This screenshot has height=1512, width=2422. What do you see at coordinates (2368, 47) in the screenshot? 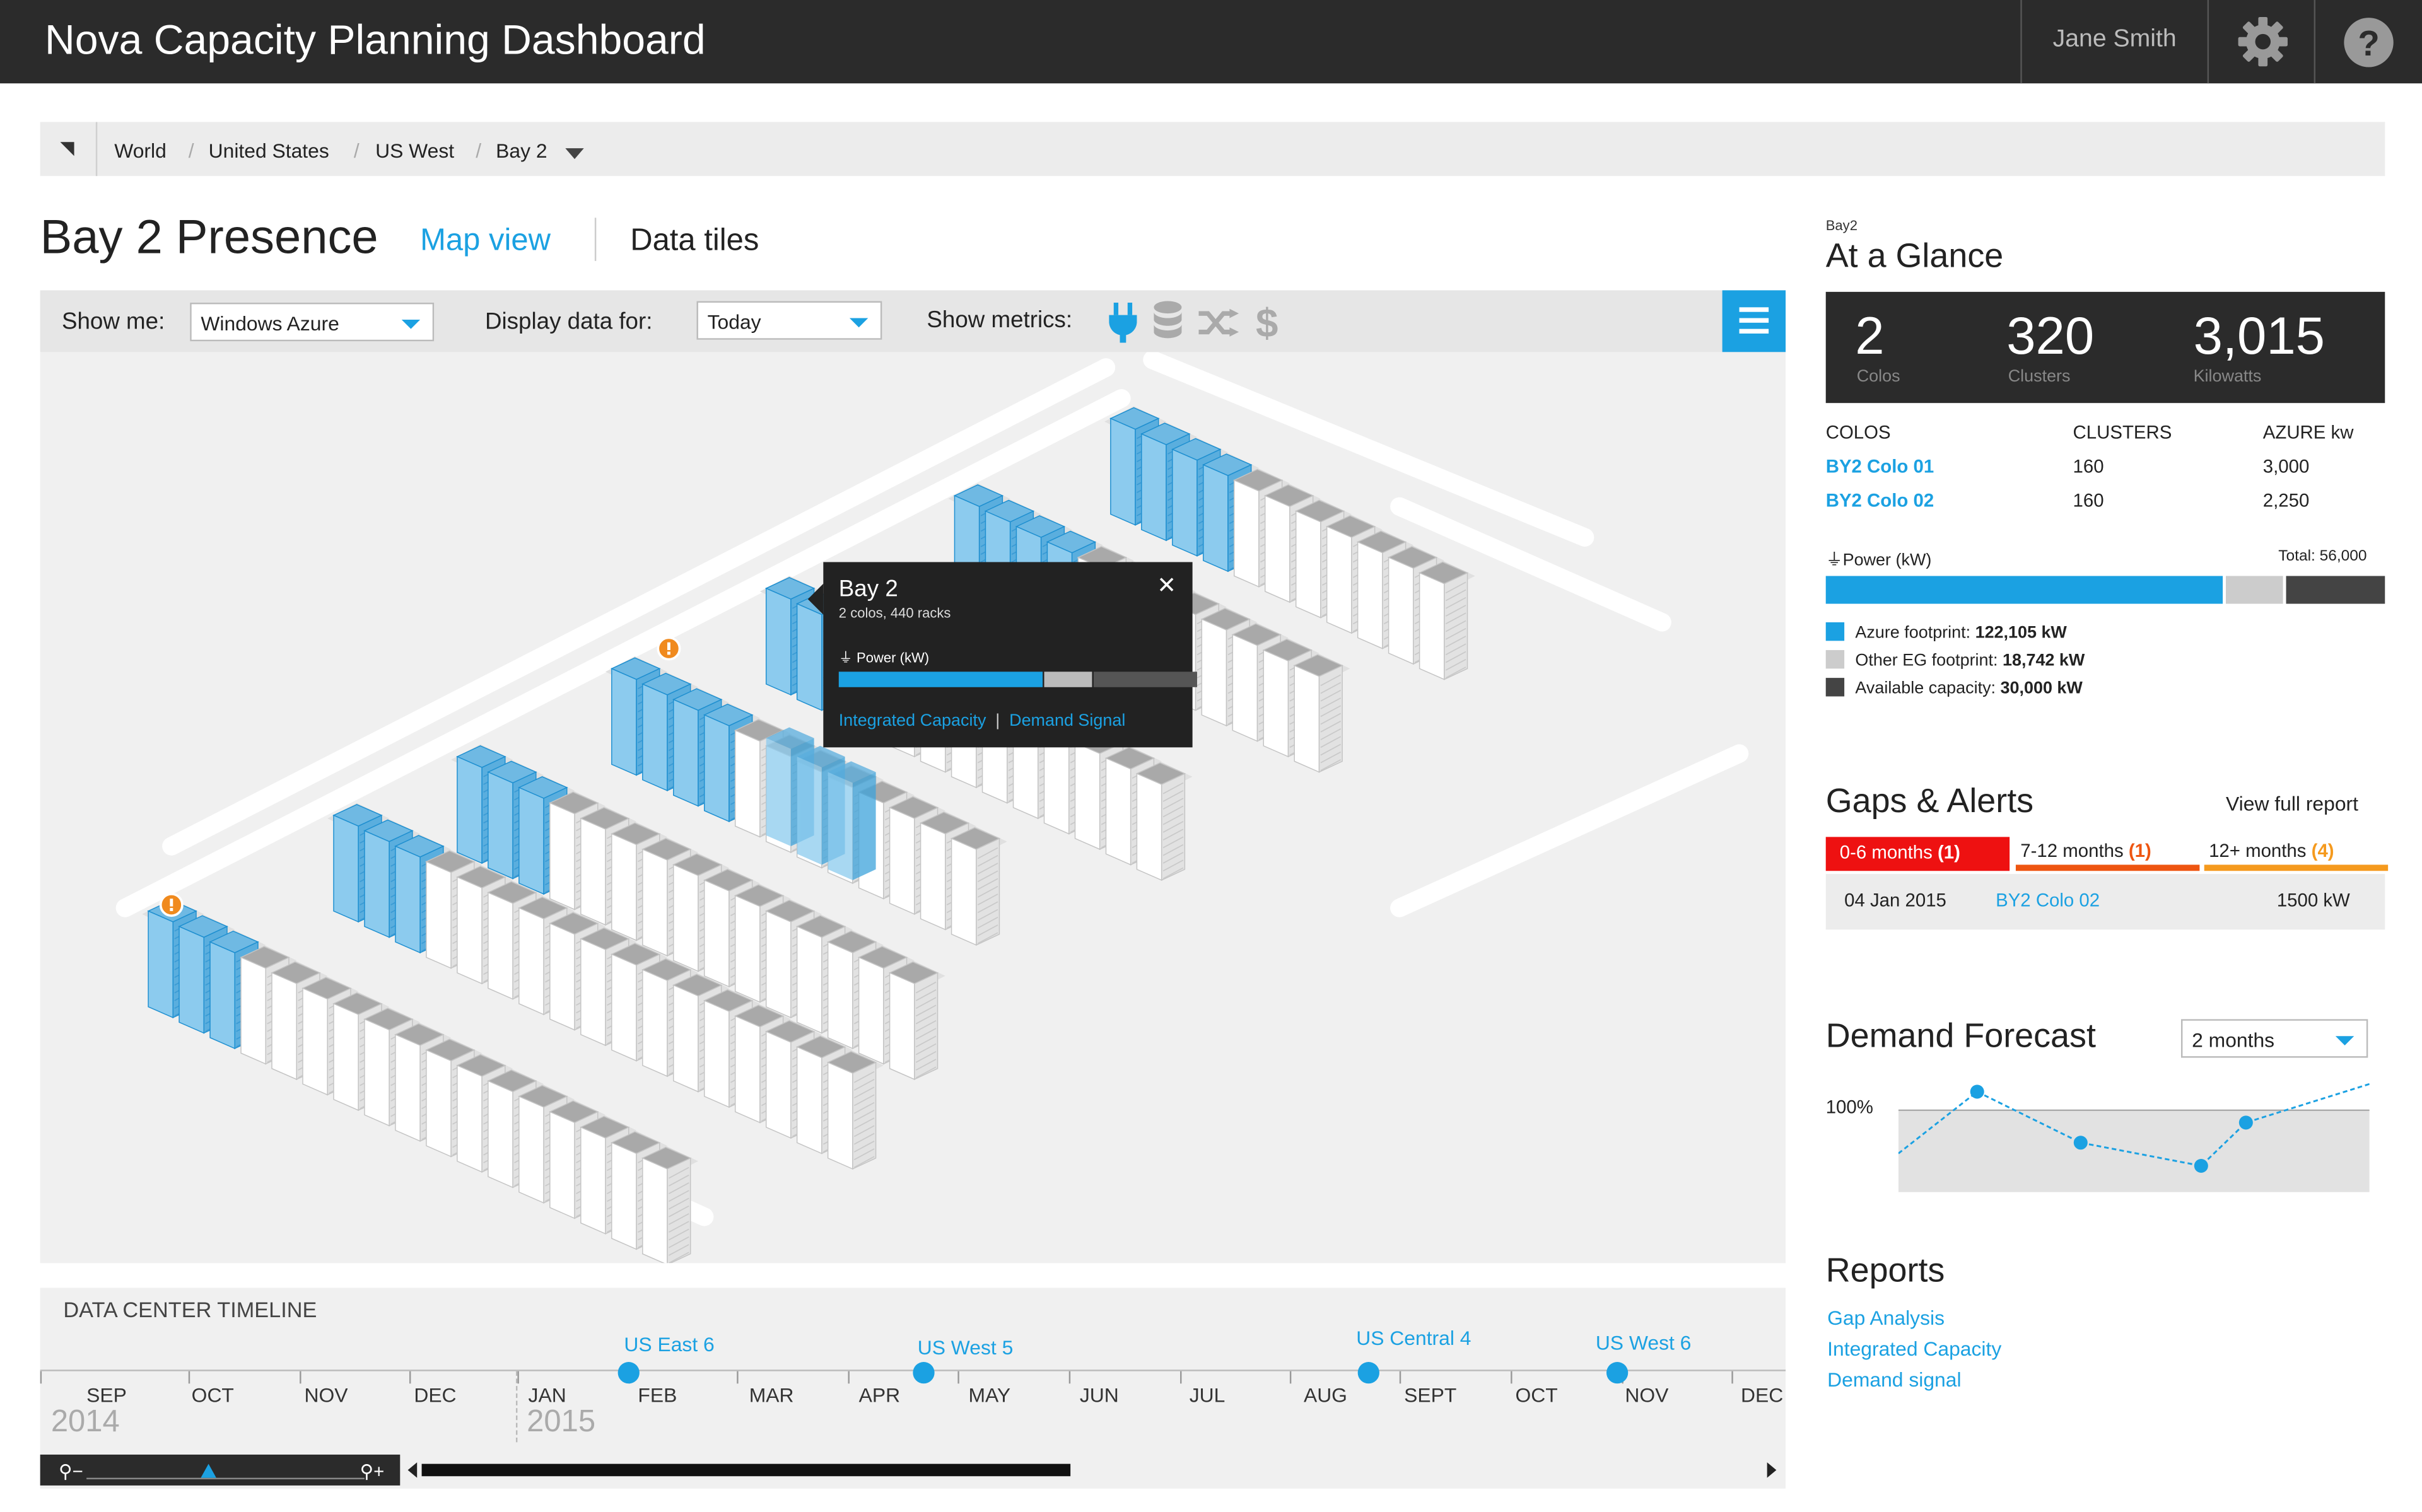
I see `help-icon: ?` at bounding box center [2368, 47].